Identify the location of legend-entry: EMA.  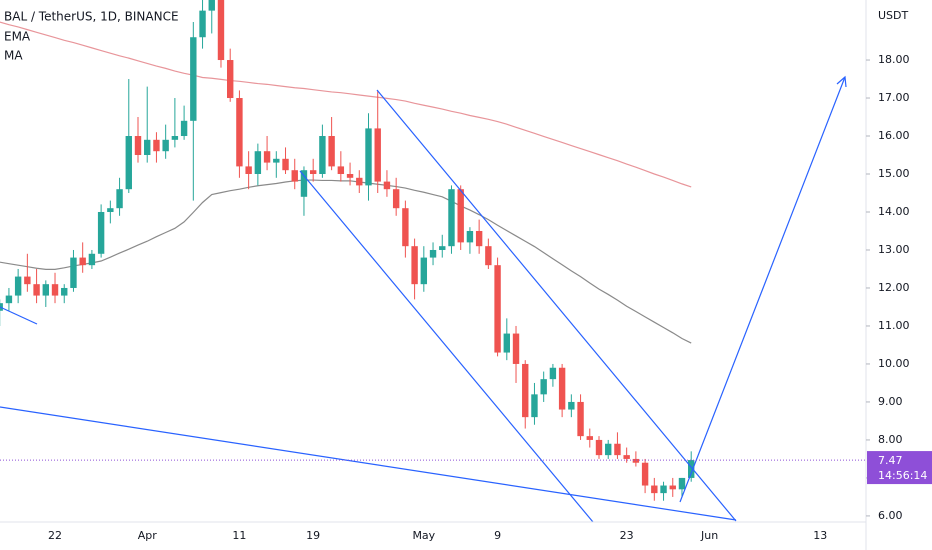
(17, 37).